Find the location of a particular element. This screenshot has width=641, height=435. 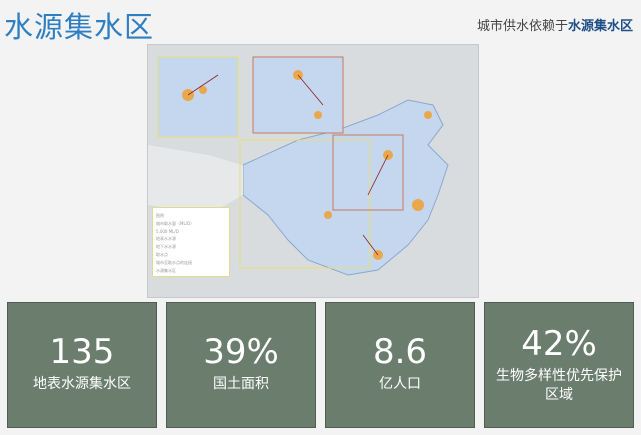

legend-item: 地表水水源 is located at coordinates (166, 238).